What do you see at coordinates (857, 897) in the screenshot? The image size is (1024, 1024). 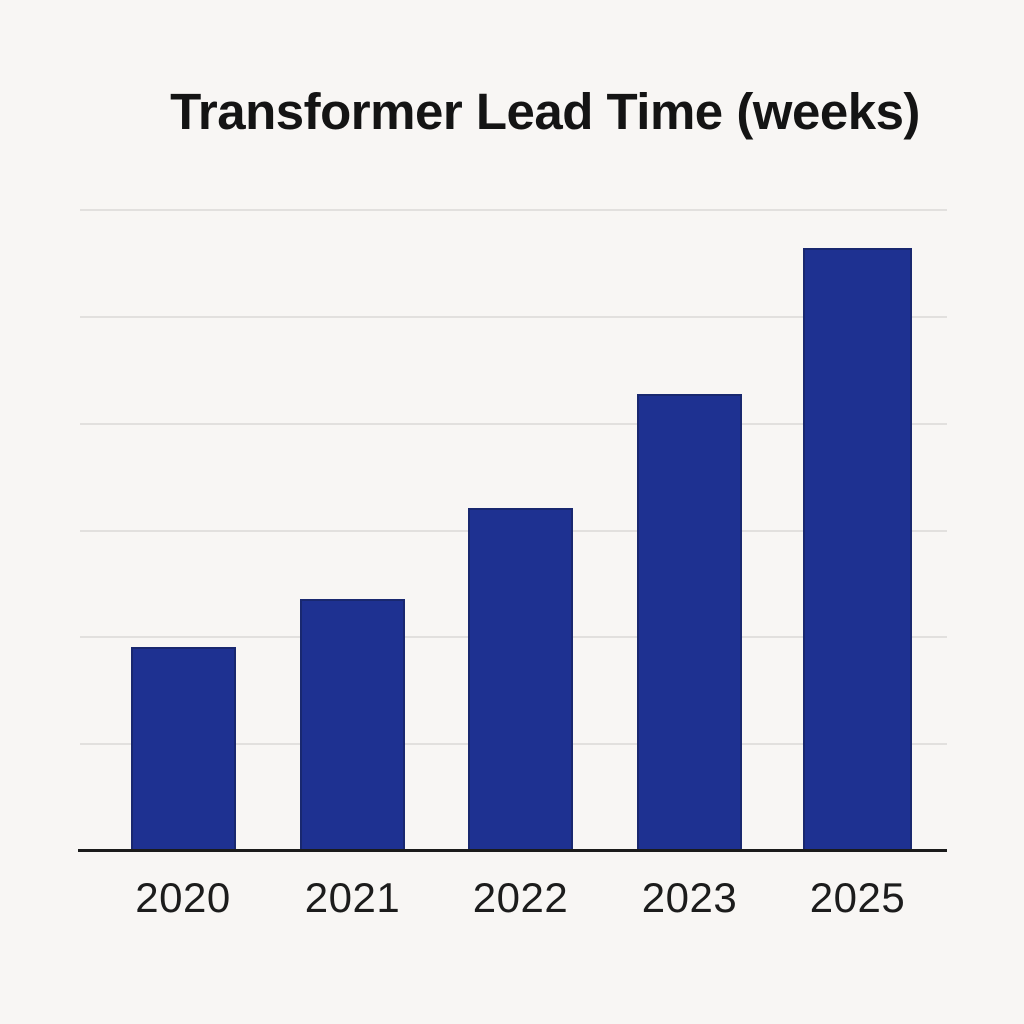 I see `x-tick-label-2025: 2025` at bounding box center [857, 897].